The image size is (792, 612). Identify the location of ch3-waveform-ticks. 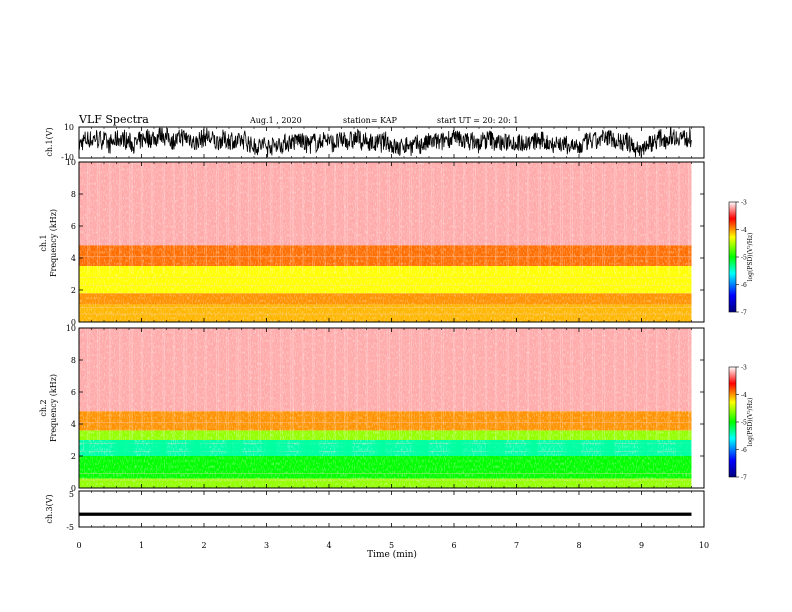
(391, 509).